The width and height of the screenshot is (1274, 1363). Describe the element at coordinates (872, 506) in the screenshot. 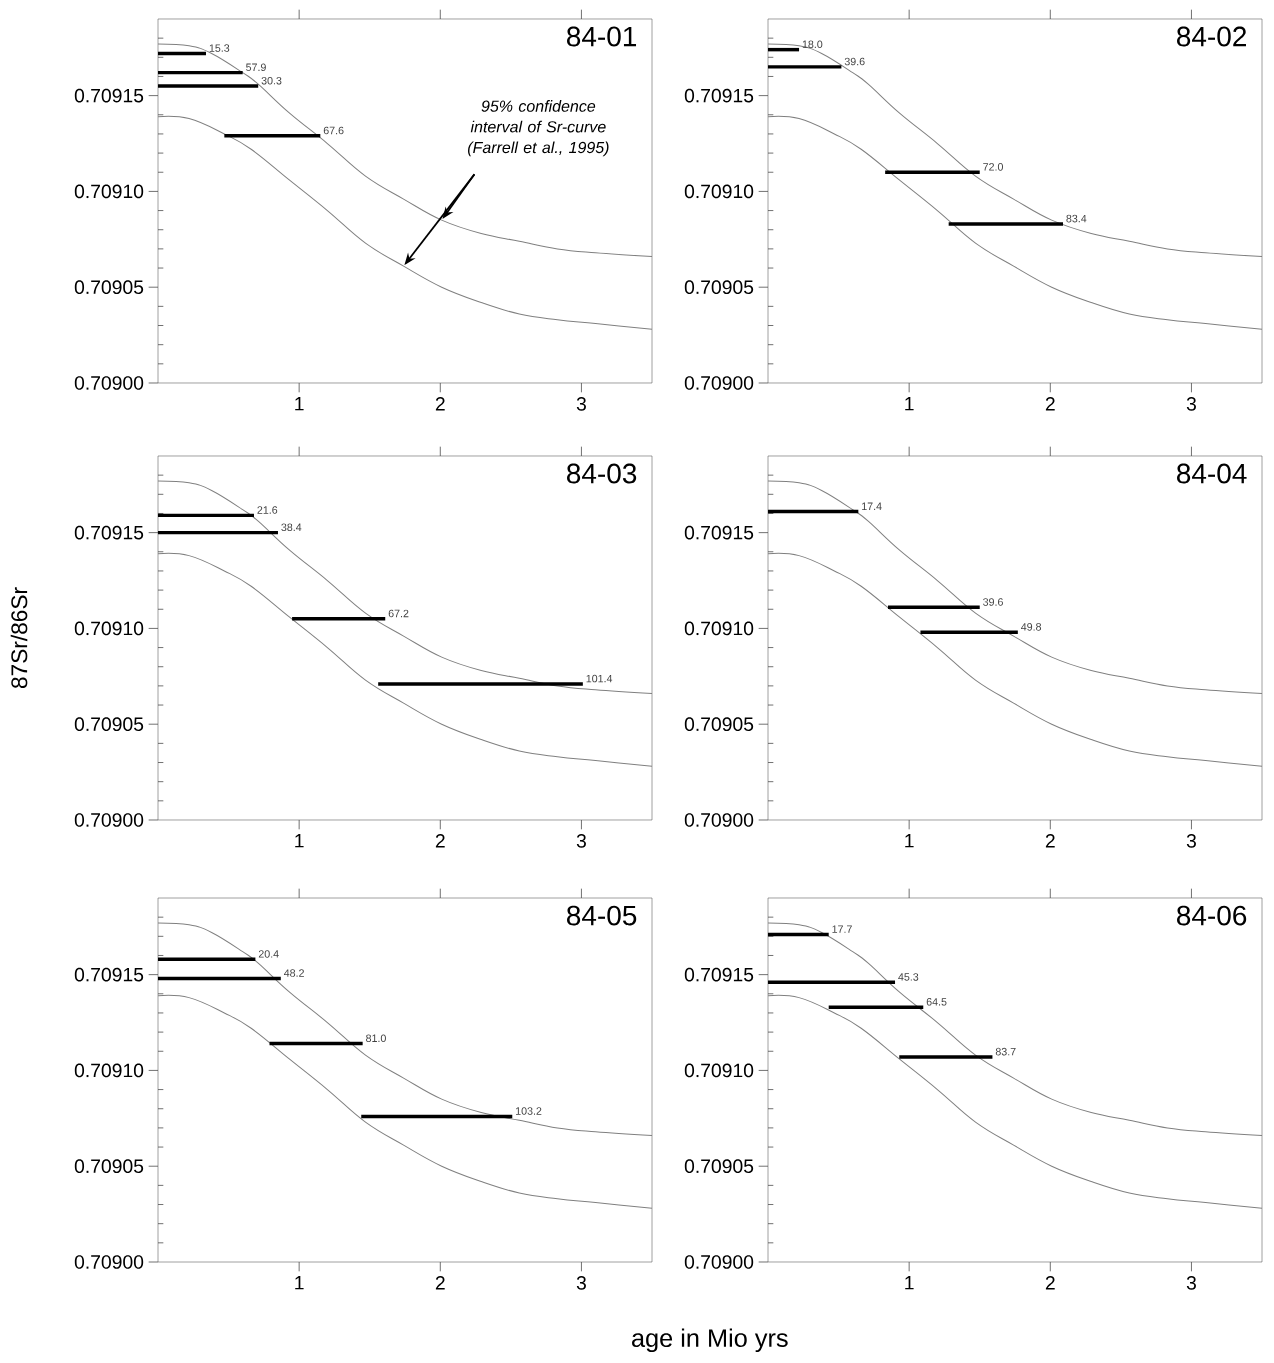

I see `series-label: 17.4` at that location.